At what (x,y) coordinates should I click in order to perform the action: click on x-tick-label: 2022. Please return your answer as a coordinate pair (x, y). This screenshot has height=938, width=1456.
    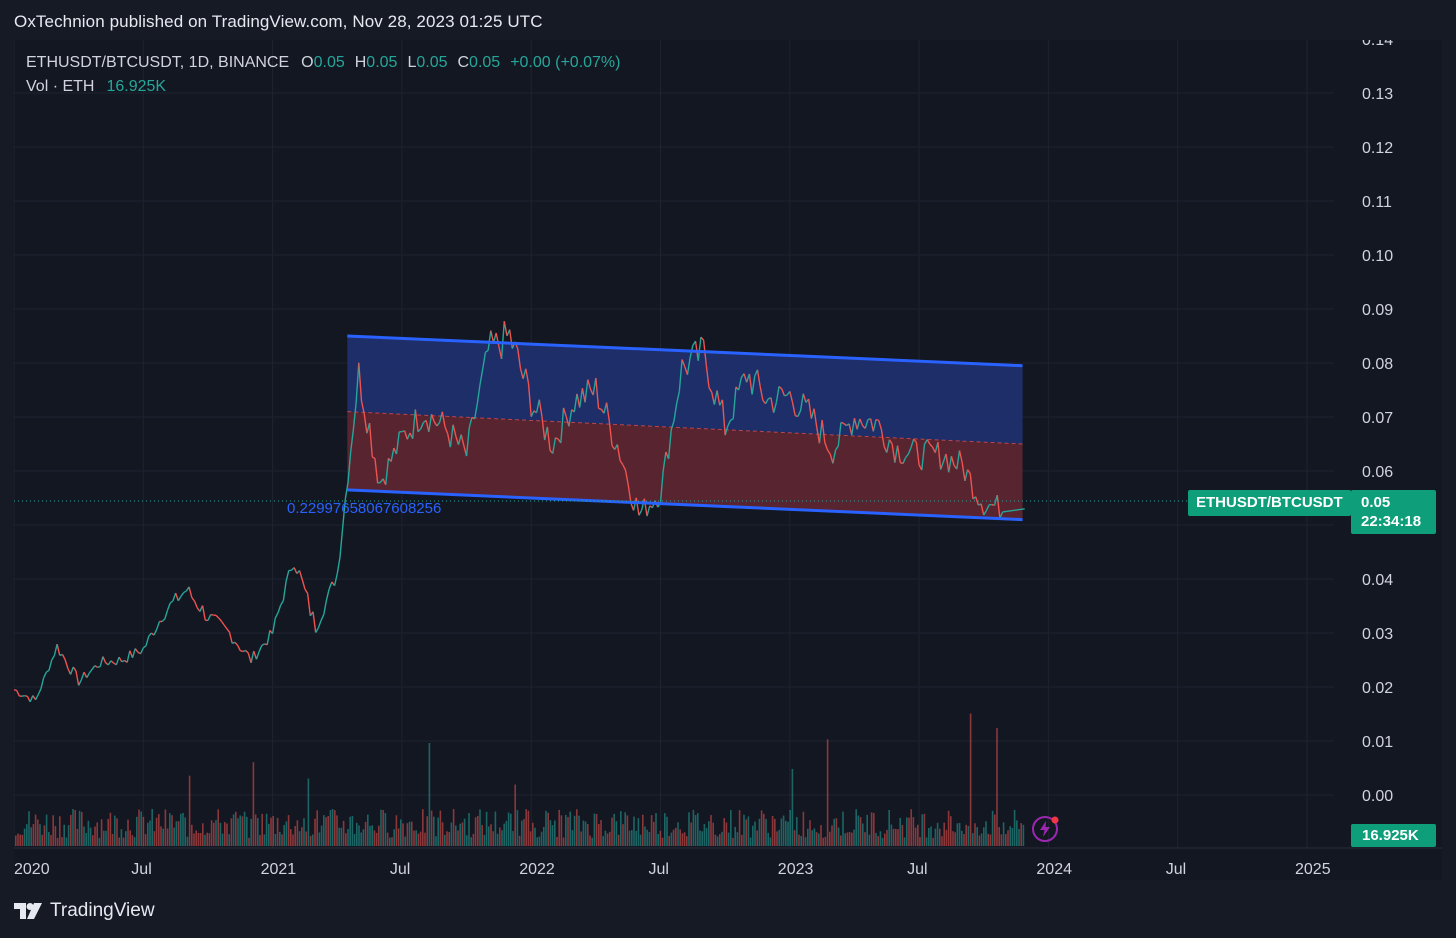
    Looking at the image, I should click on (537, 869).